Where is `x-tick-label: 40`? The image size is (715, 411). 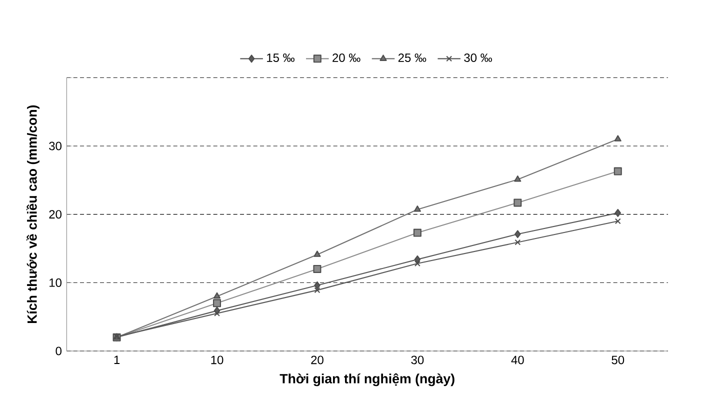 x-tick-label: 40 is located at coordinates (517, 360).